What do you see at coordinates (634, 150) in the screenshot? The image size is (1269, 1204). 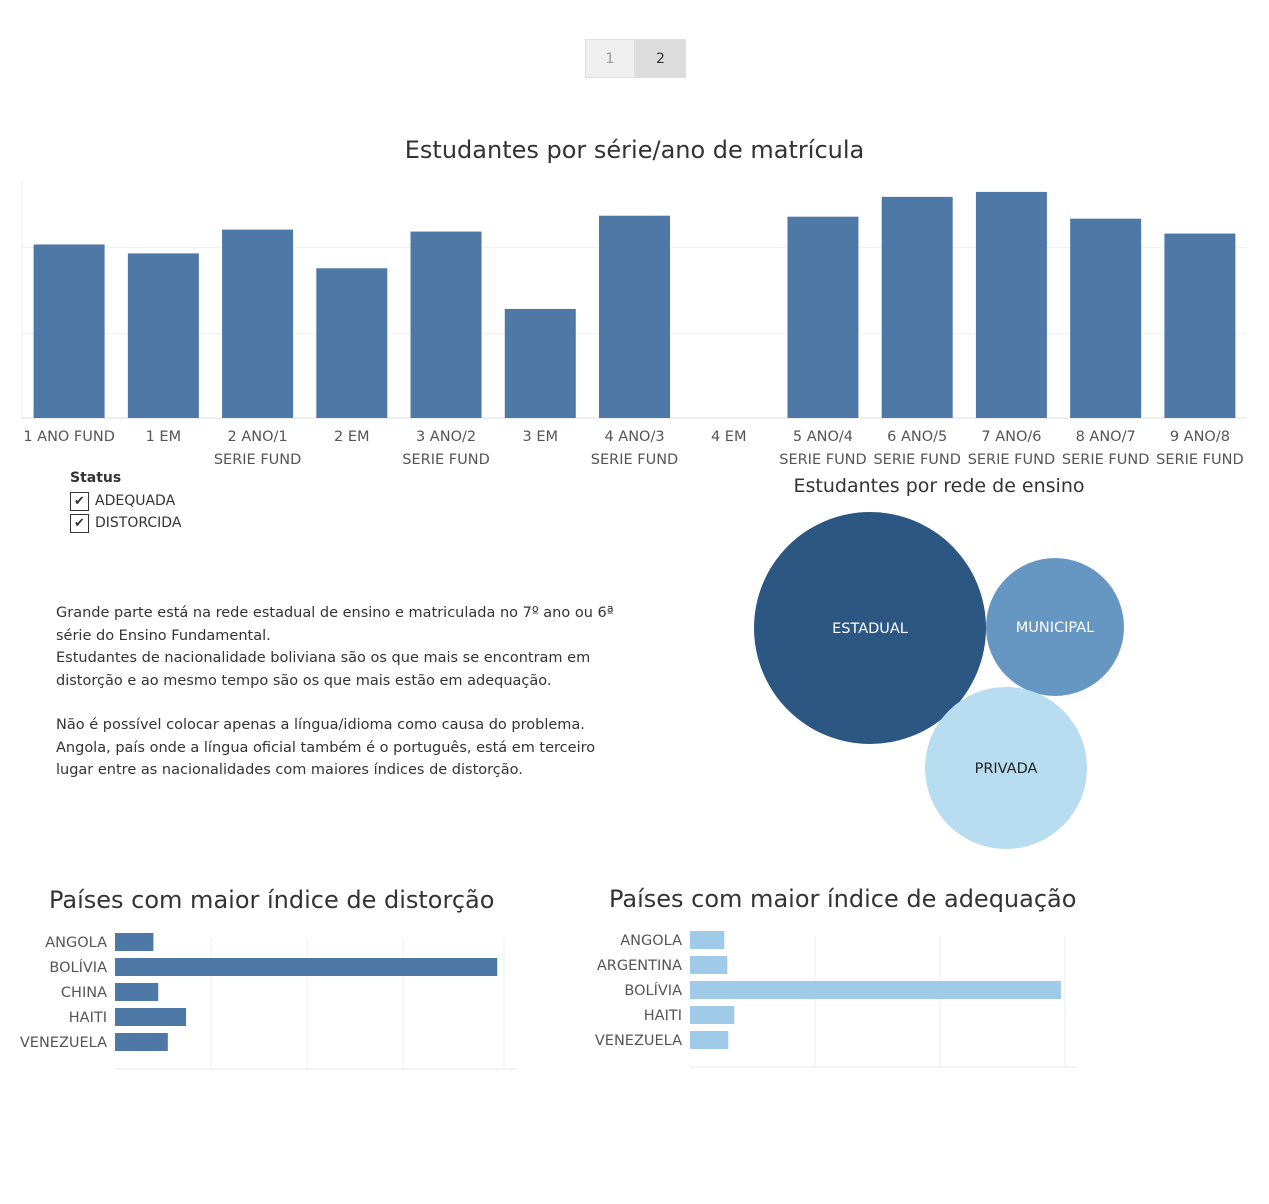 I see `bar-chart-title: Estudantes por série/ano de matrícula` at bounding box center [634, 150].